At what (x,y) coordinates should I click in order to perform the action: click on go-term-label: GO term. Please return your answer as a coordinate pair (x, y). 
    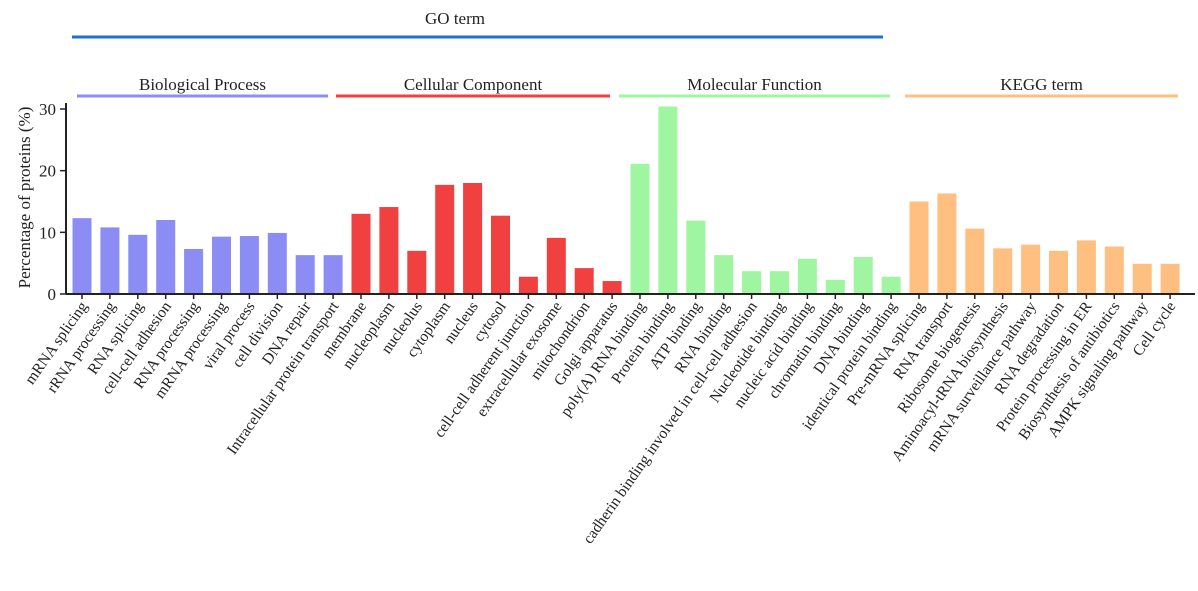
    Looking at the image, I should click on (455, 18).